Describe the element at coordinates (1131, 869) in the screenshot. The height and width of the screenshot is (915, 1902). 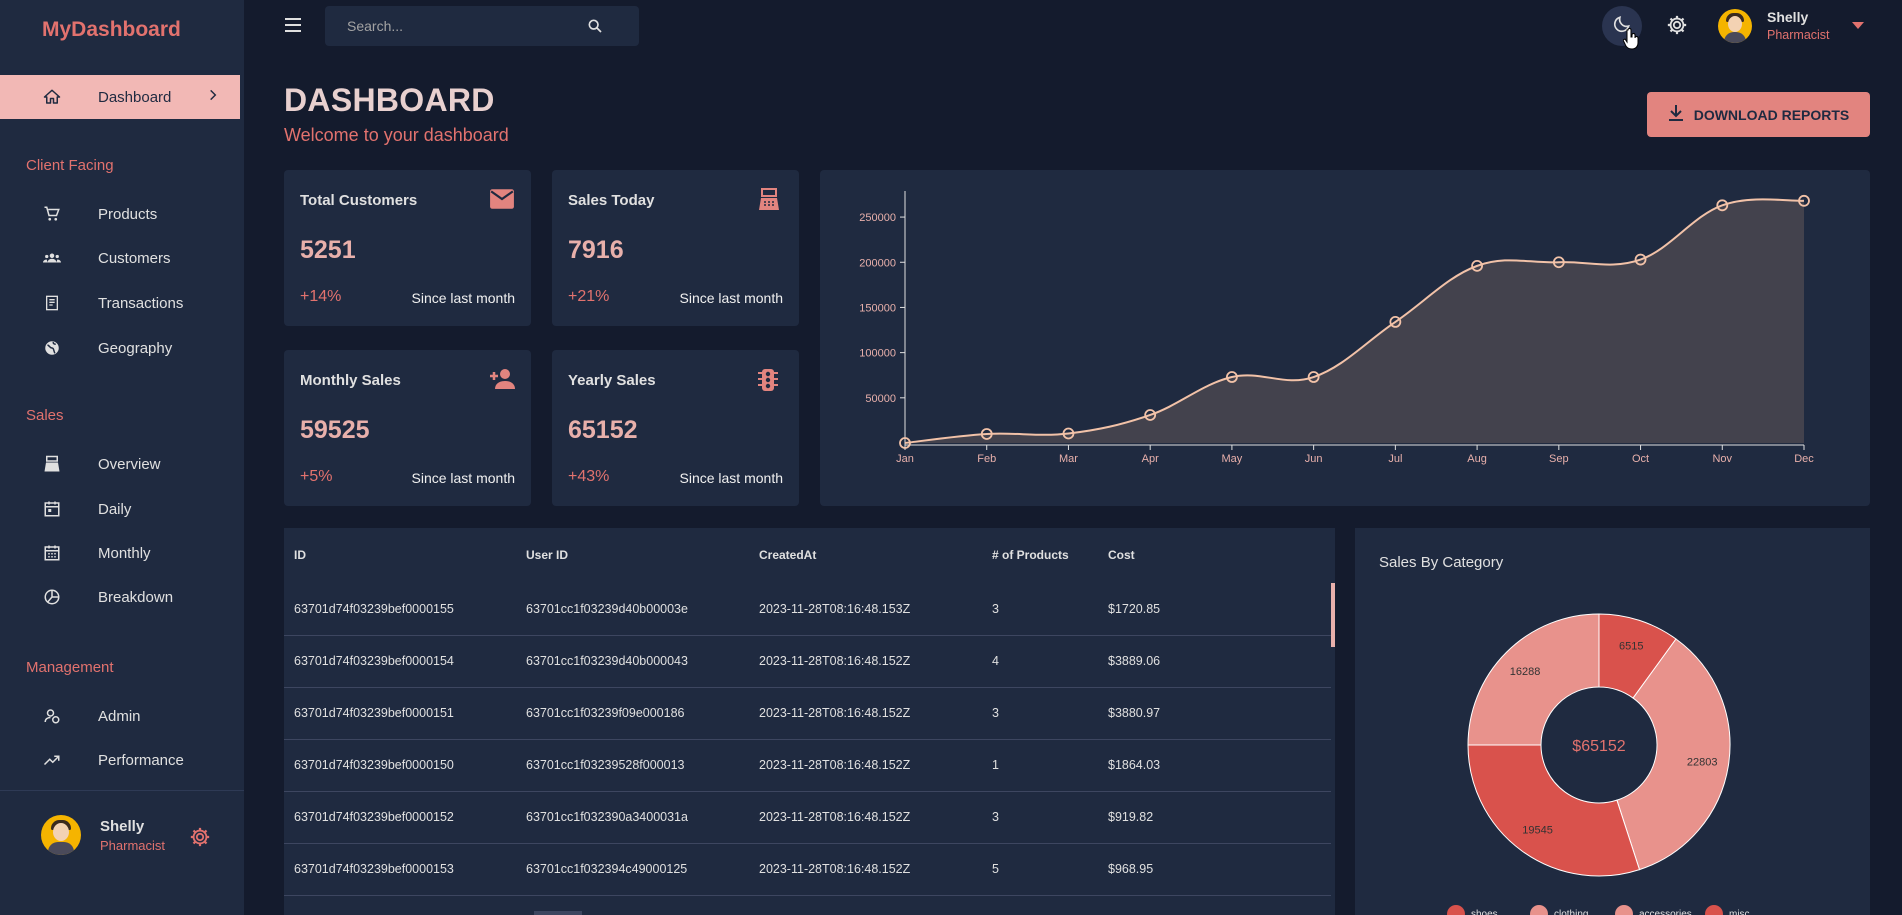
I see `cell-cost: $968.95` at that location.